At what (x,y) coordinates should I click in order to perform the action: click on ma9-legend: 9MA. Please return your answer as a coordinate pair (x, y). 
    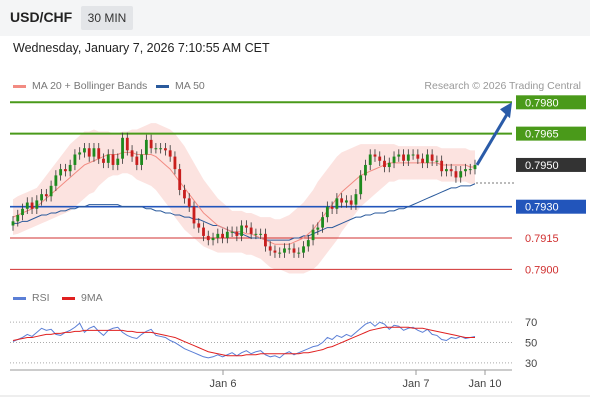
    Looking at the image, I should click on (92, 298).